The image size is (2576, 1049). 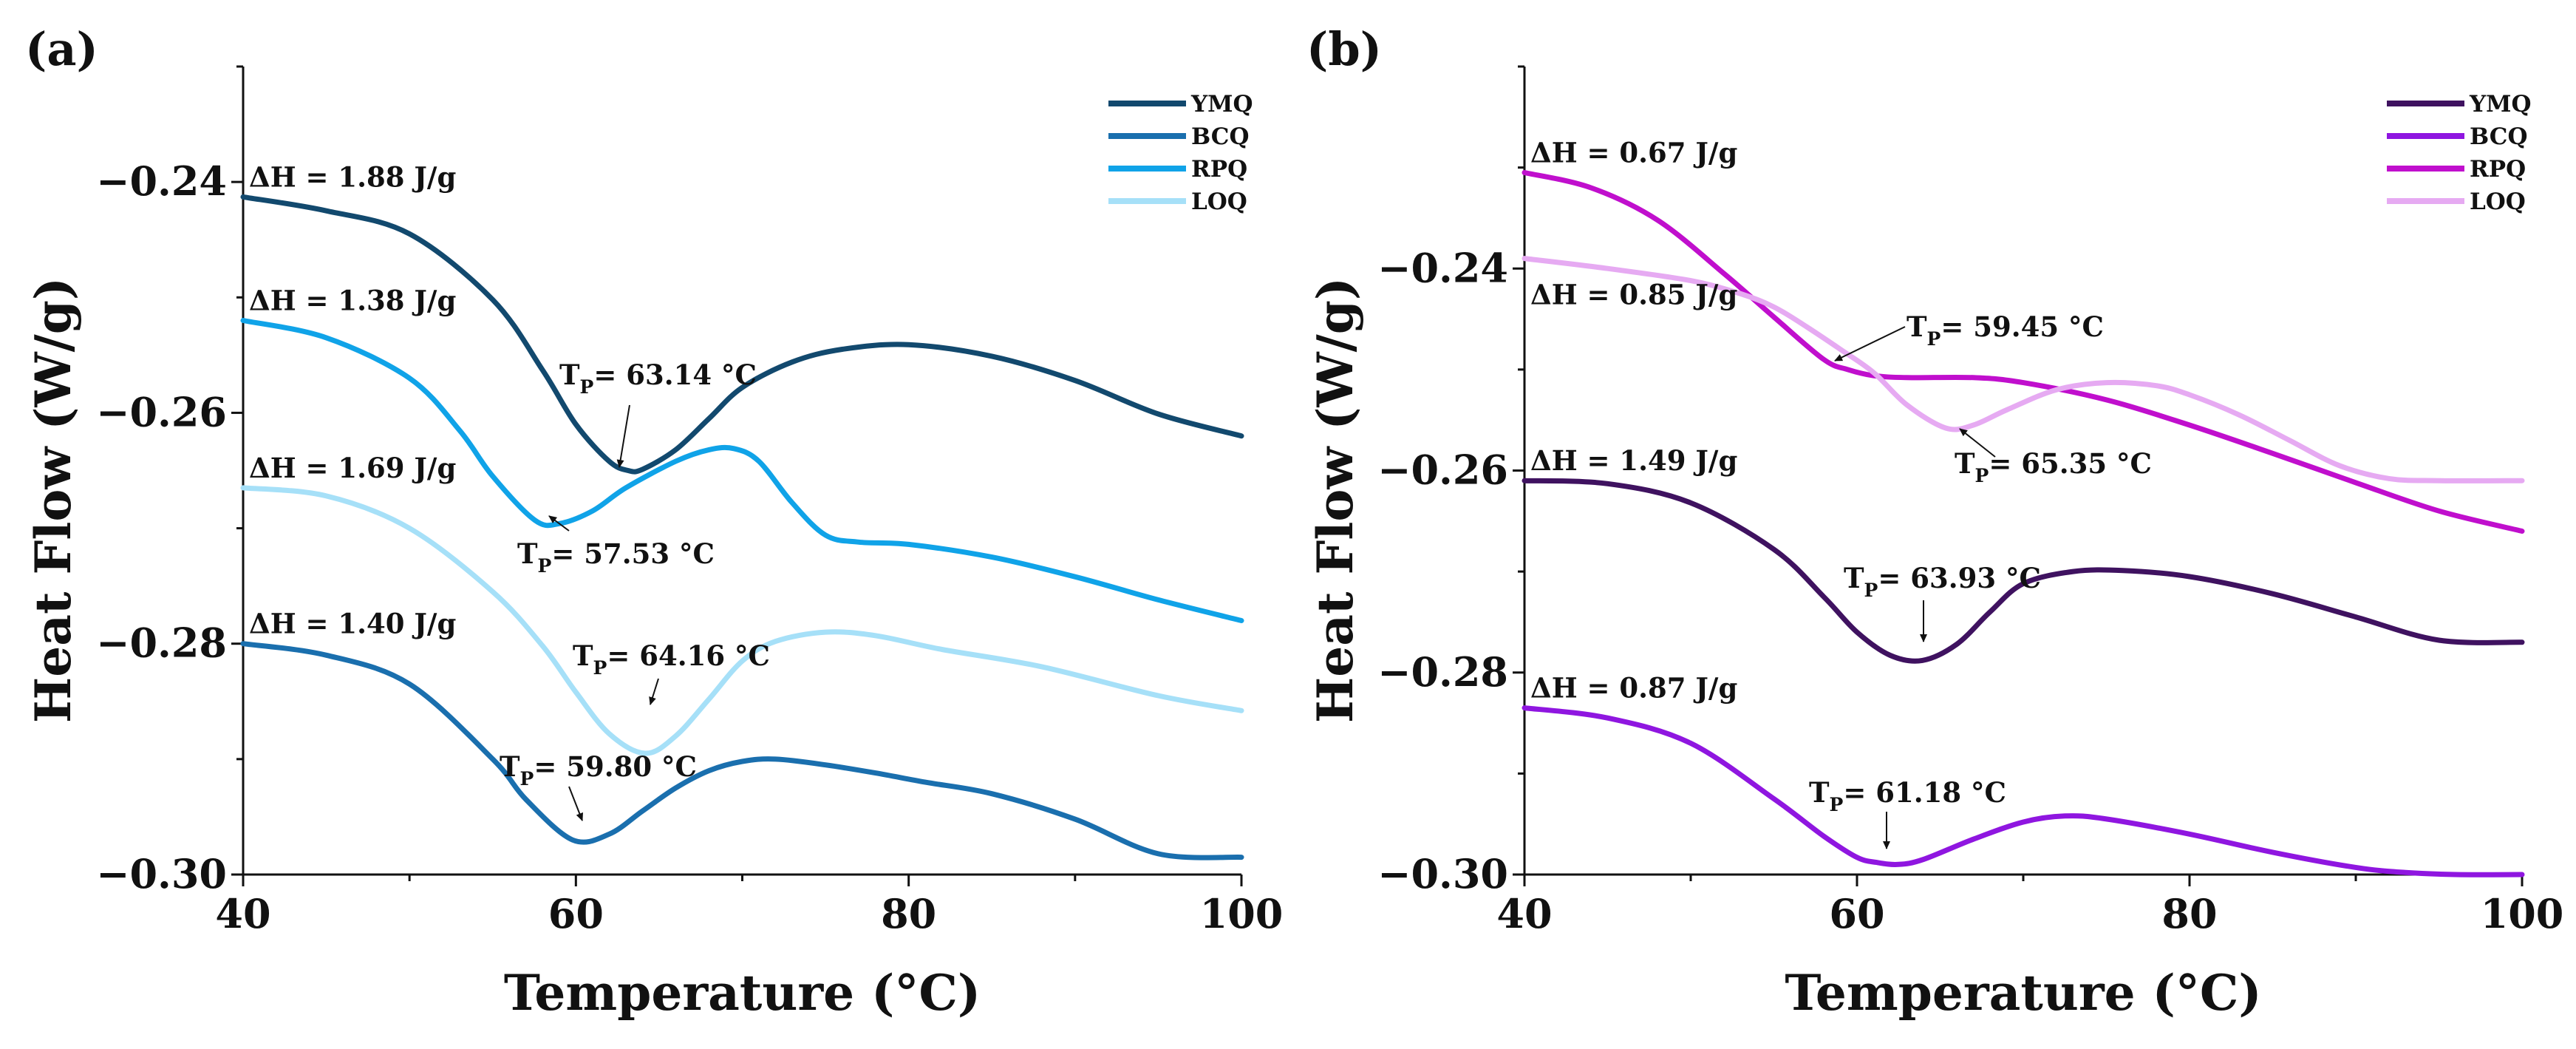 What do you see at coordinates (352, 468) in the screenshot?
I see `enthalpy-annotation: ΔH = 1.69 J/g` at bounding box center [352, 468].